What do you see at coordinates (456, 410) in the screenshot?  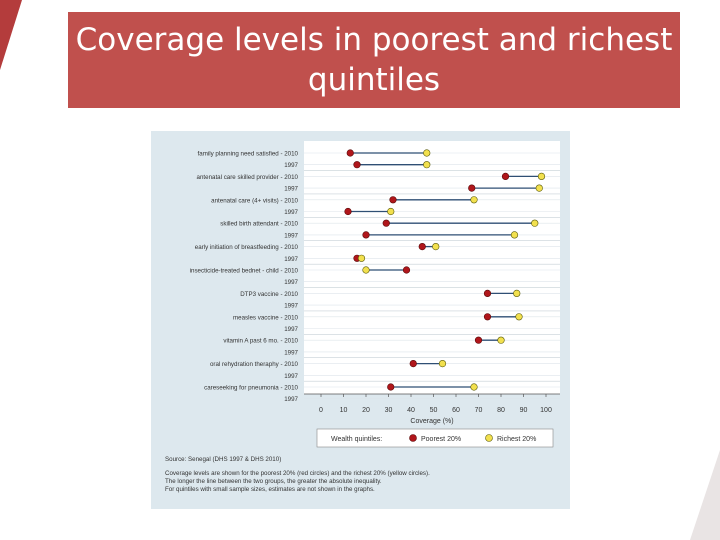 I see `x-tick-label: 60` at bounding box center [456, 410].